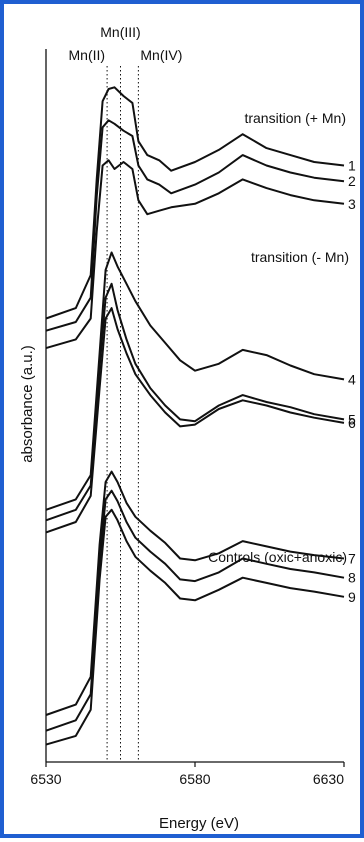 This screenshot has height=842, width=364. What do you see at coordinates (352, 578) in the screenshot?
I see `series-label-8: 8` at bounding box center [352, 578].